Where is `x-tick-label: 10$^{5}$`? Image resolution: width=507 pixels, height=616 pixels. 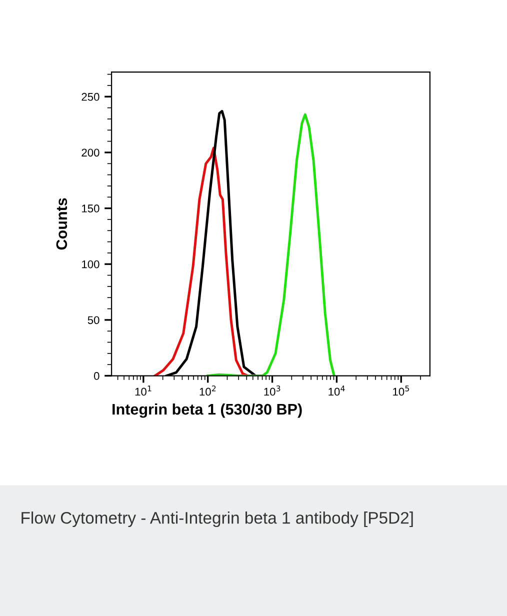
x-tick-label: 10$^{5}$ is located at coordinates (401, 391).